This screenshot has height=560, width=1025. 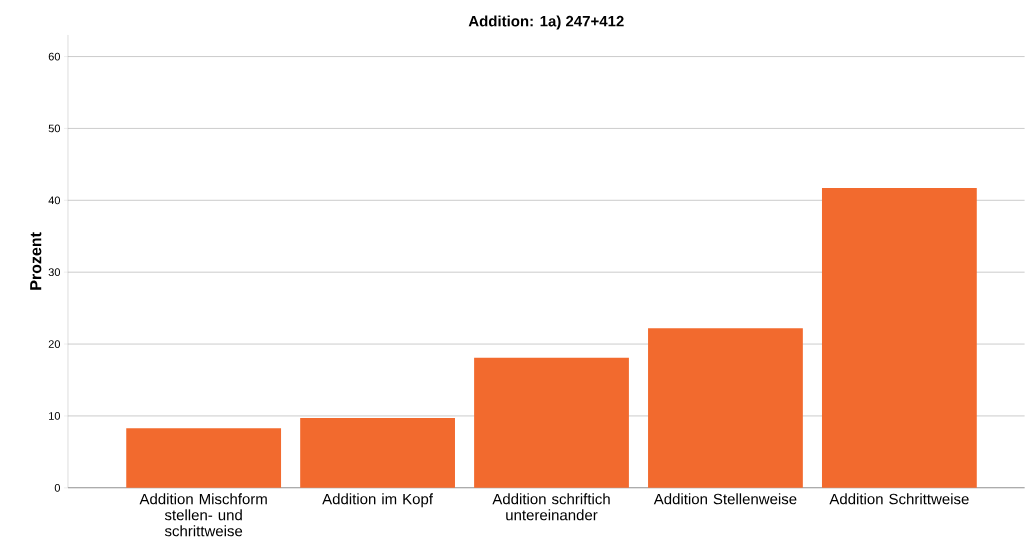 What do you see at coordinates (54, 200) in the screenshot?
I see `y-tick-label: 40` at bounding box center [54, 200].